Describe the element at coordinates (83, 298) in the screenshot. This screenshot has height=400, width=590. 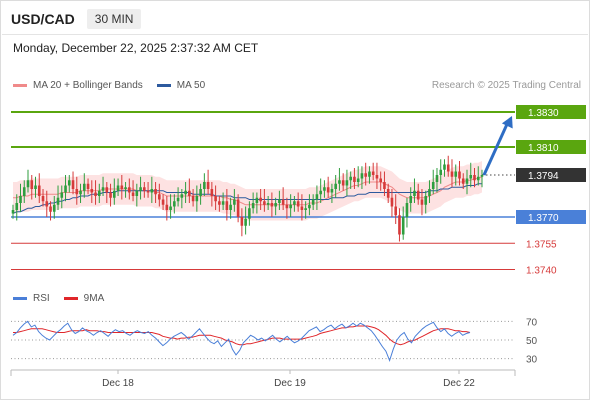
I see `legend-item-9ma: 9MA` at that location.